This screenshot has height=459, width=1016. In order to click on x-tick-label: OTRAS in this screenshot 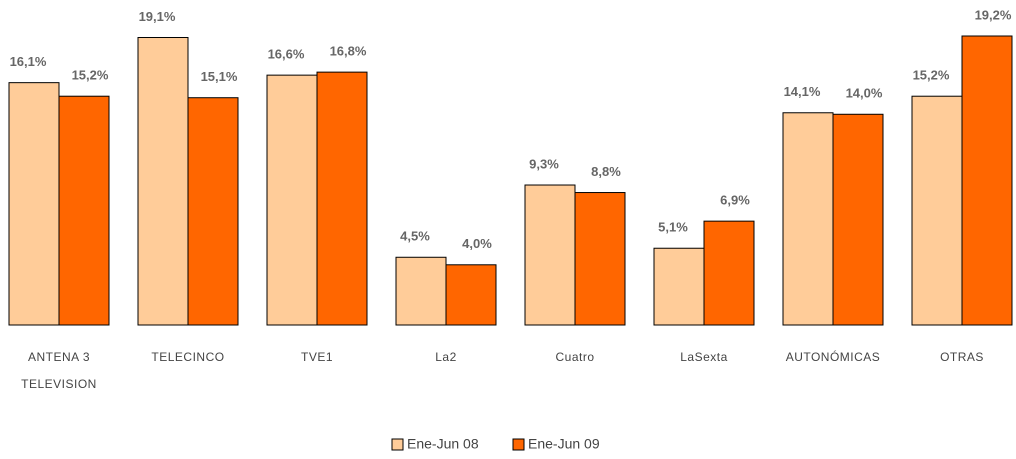, I will do `click(962, 357)`.